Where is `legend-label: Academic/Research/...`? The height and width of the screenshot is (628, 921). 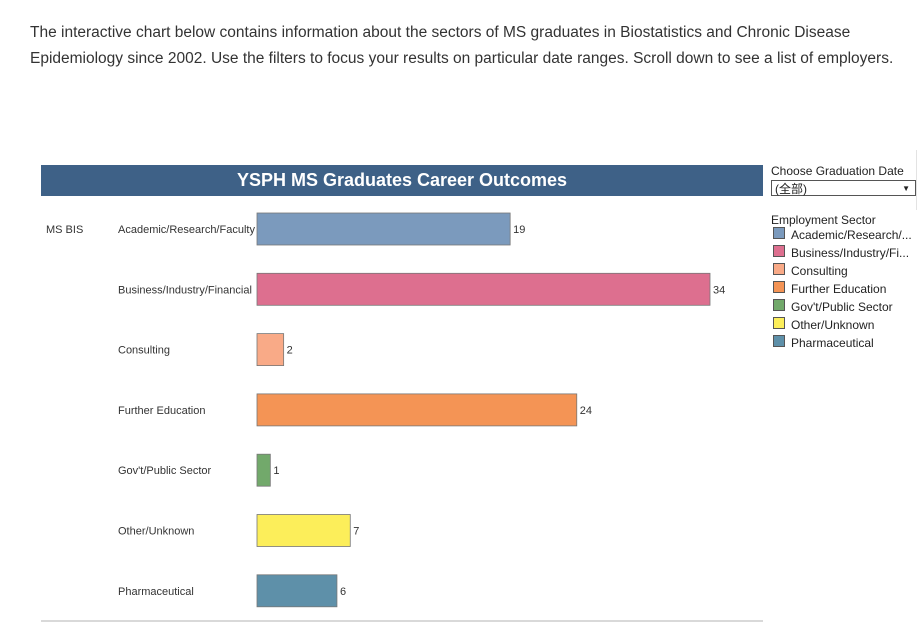
legend-label: Academic/Research/... is located at coordinates (851, 235).